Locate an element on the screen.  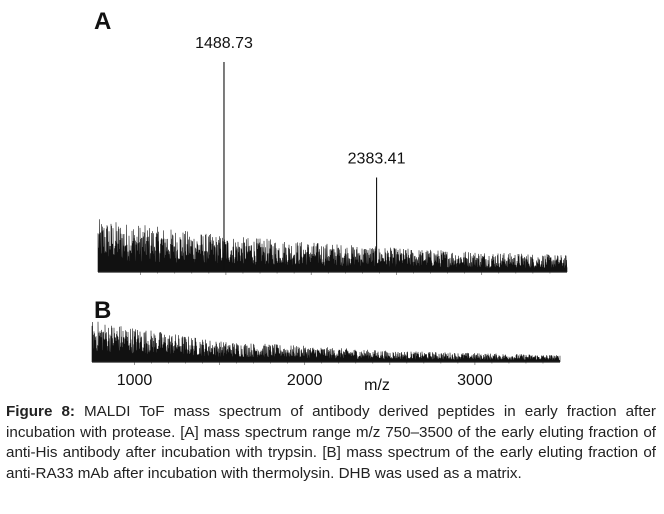
x-tick-label: 2000 is located at coordinates (305, 380).